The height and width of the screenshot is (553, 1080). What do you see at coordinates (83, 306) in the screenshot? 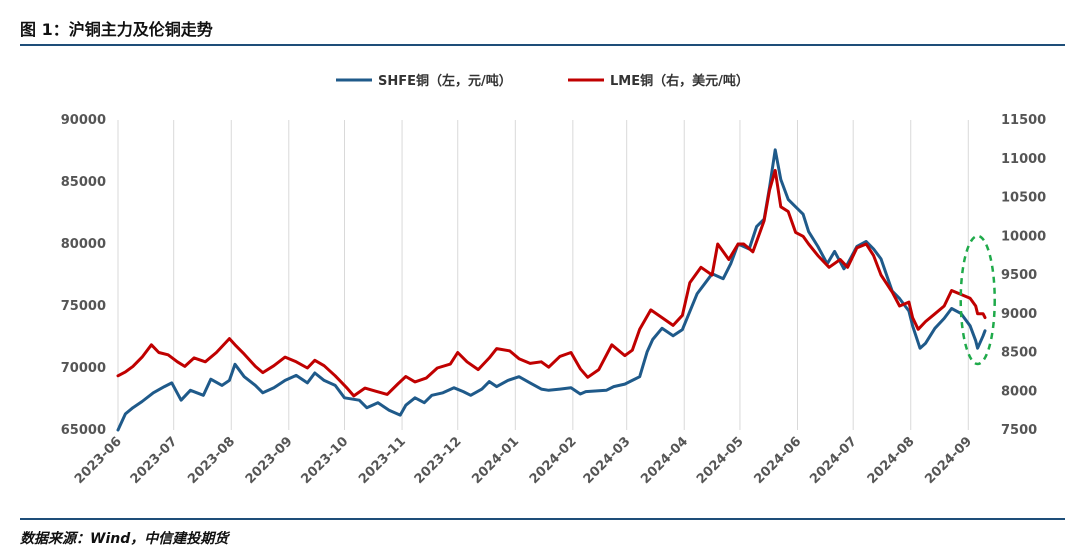
I see `y-left-tick-label: 75000` at bounding box center [83, 306].